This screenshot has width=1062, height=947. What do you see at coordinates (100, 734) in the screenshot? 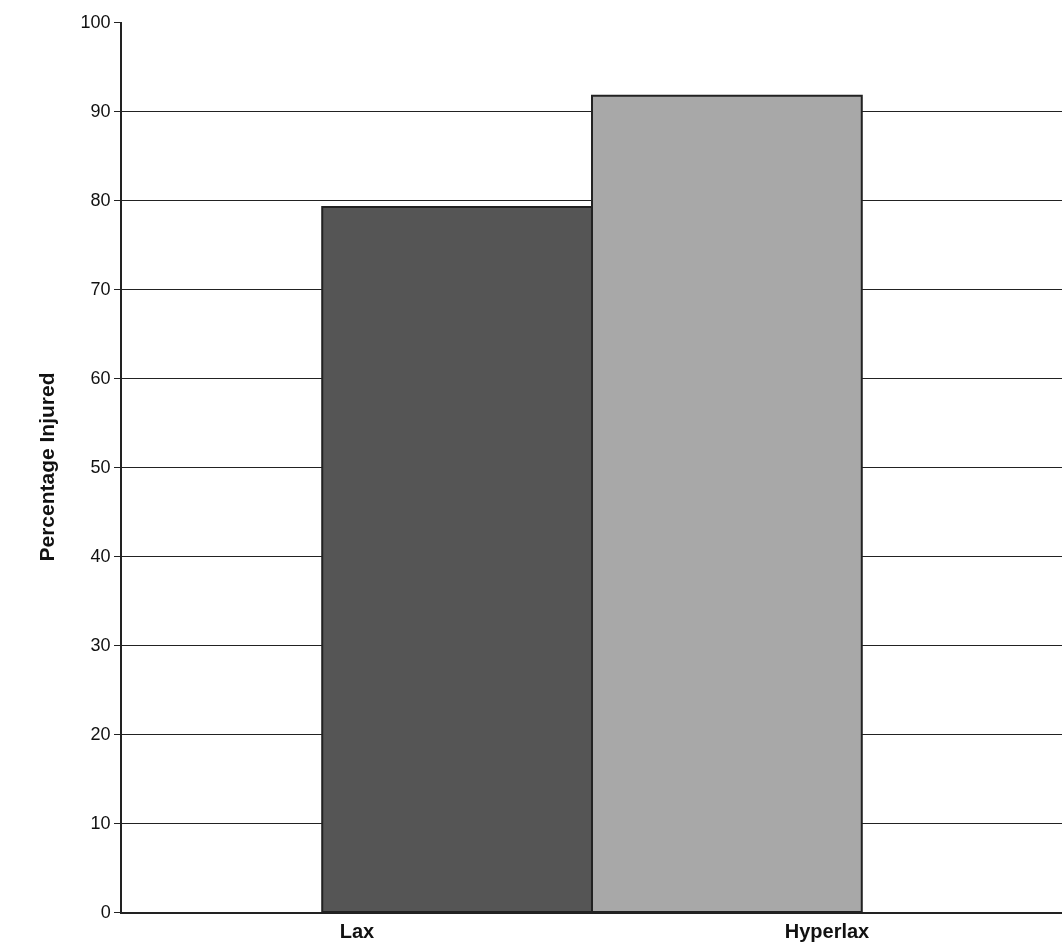
I see `y-tick-label: 20` at bounding box center [100, 734].